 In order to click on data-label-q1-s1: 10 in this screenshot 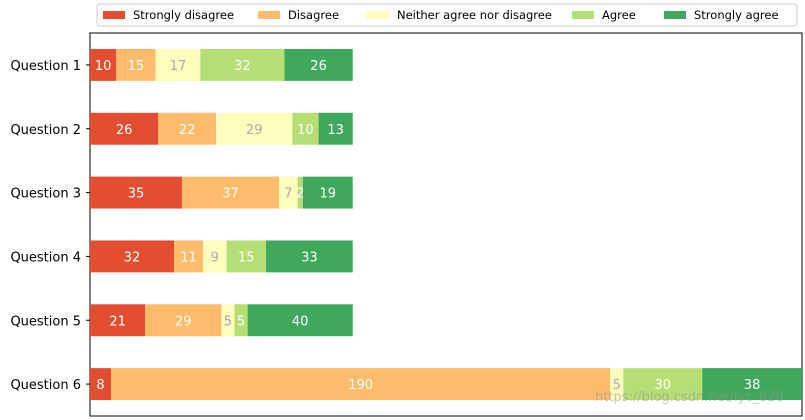, I will do `click(103, 66)`.